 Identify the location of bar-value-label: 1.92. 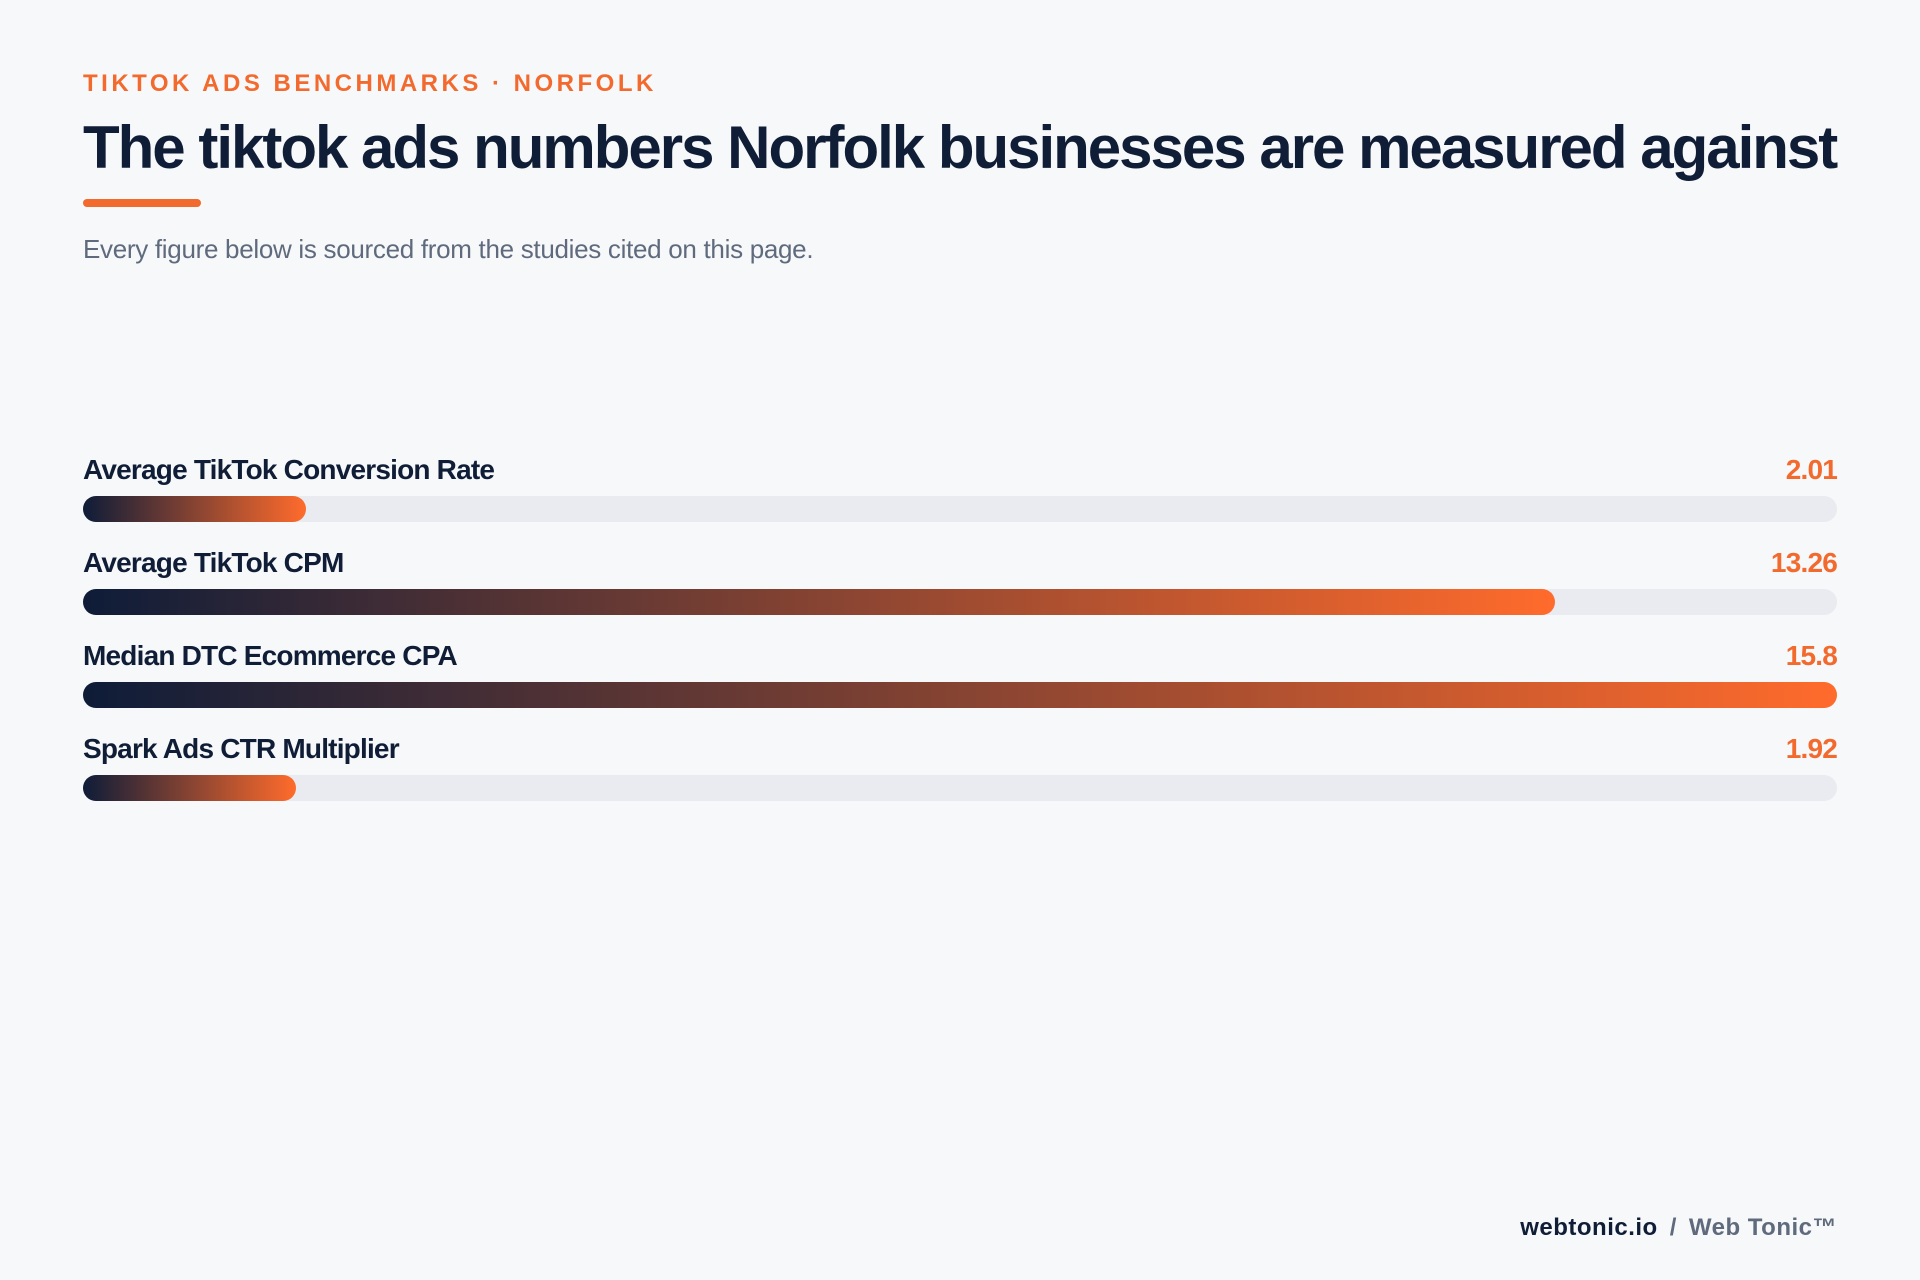
(1811, 748).